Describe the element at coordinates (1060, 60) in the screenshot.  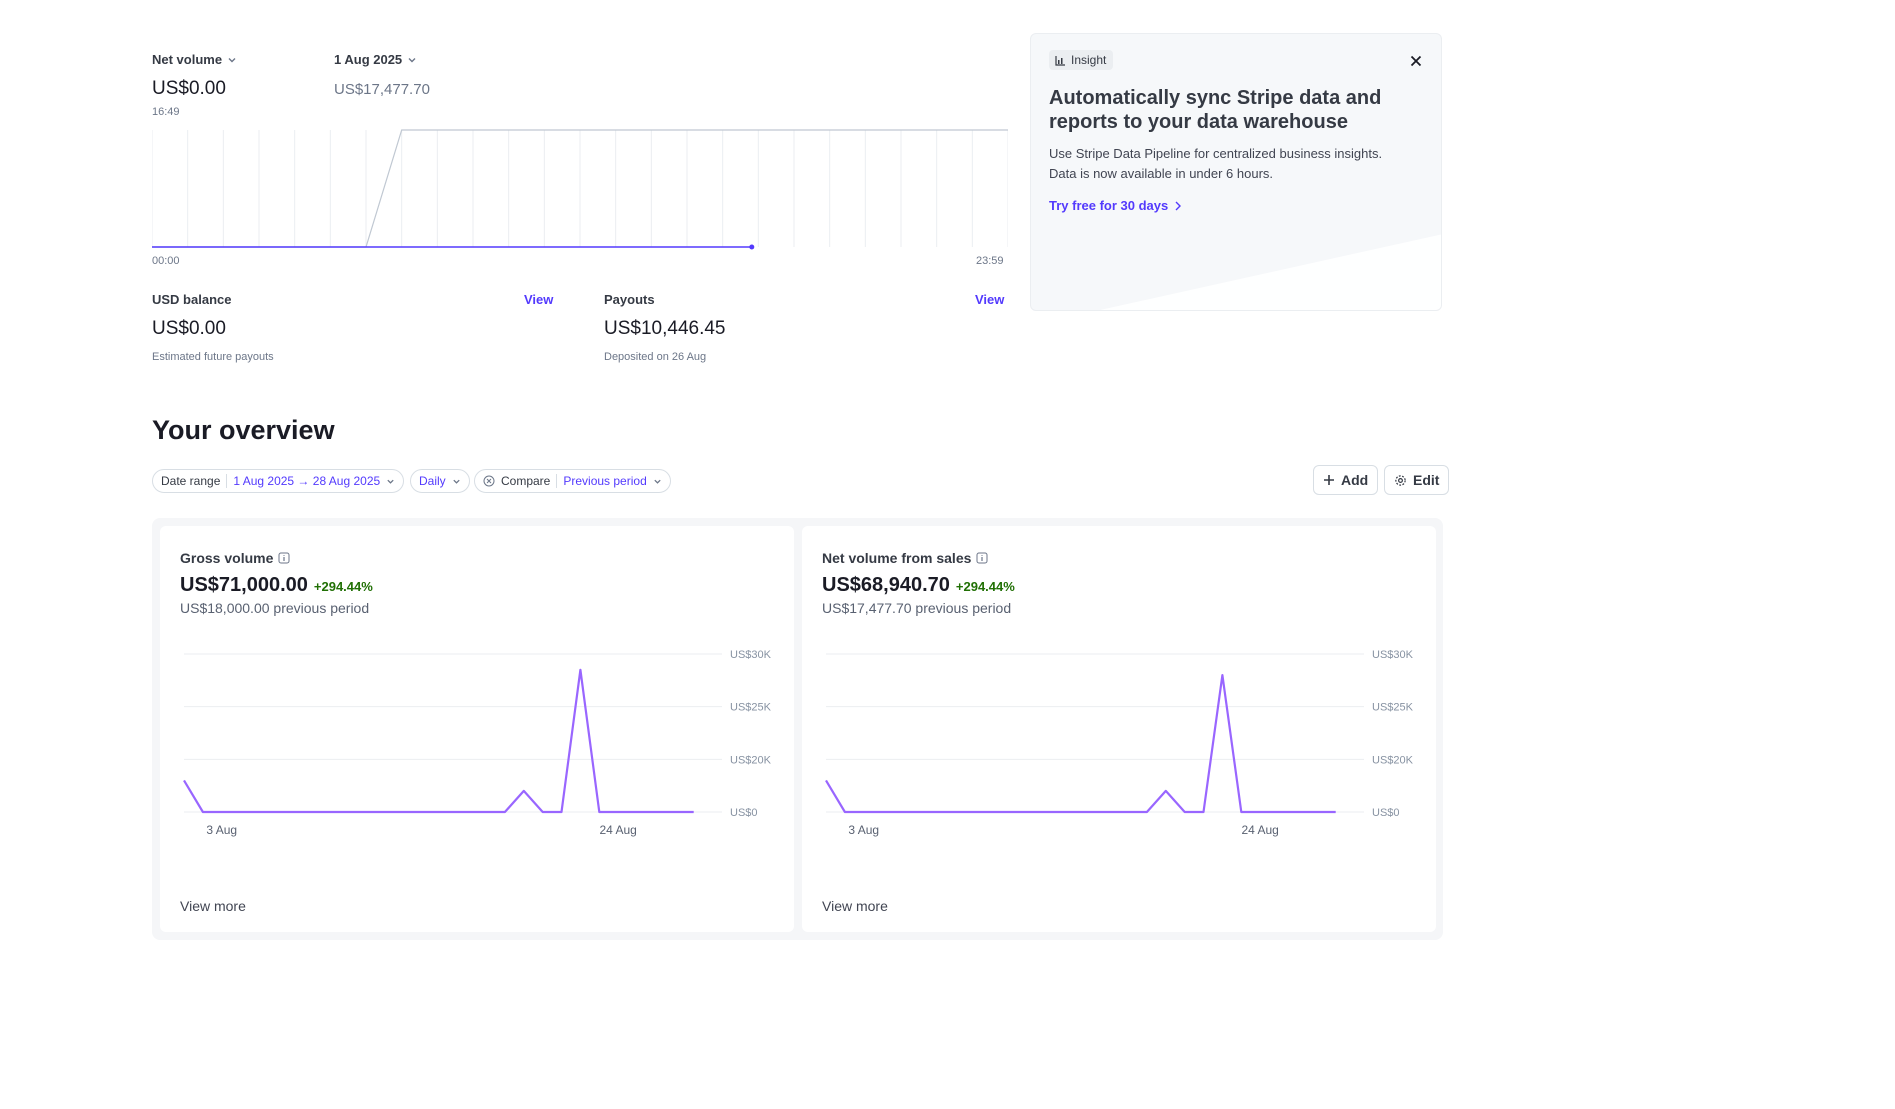
I see `bar-chart-icon` at that location.